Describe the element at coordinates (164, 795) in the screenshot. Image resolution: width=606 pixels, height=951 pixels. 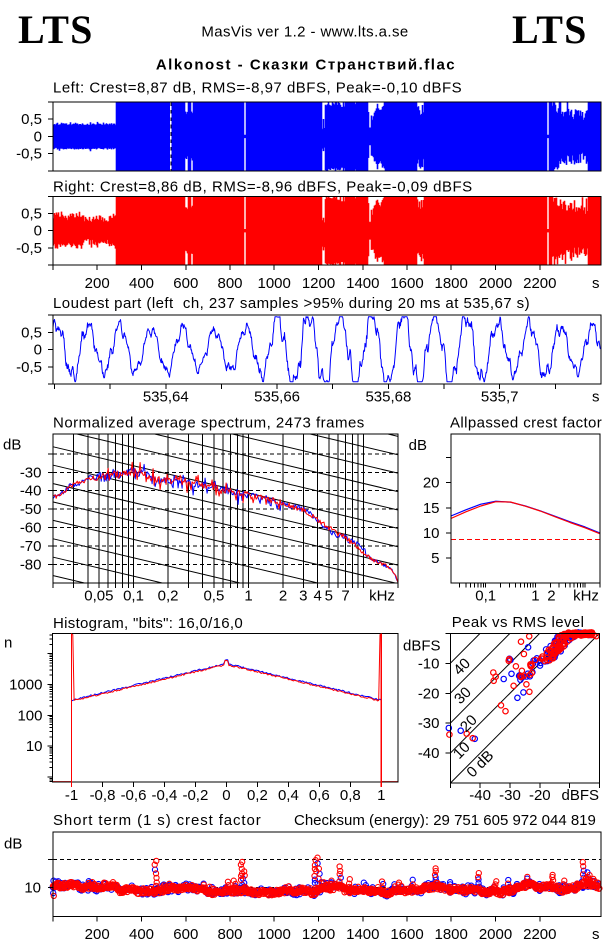
I see `svg-text: -0,4` at that location.